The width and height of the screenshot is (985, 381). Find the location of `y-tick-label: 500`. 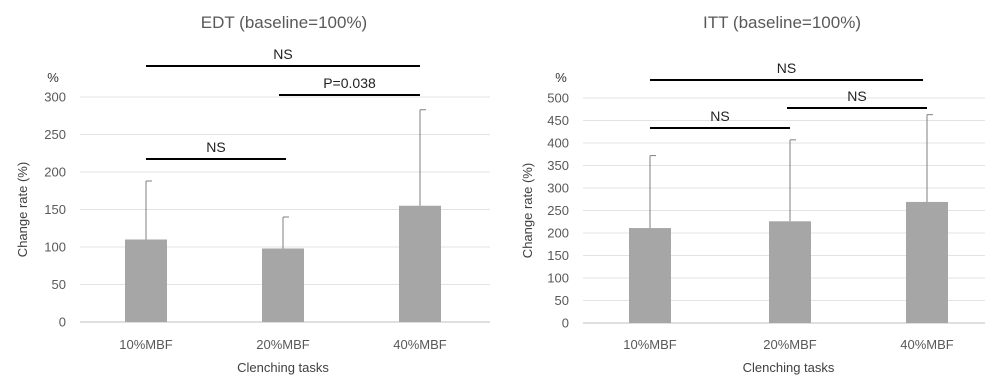

y-tick-label: 500 is located at coordinates (558, 98).